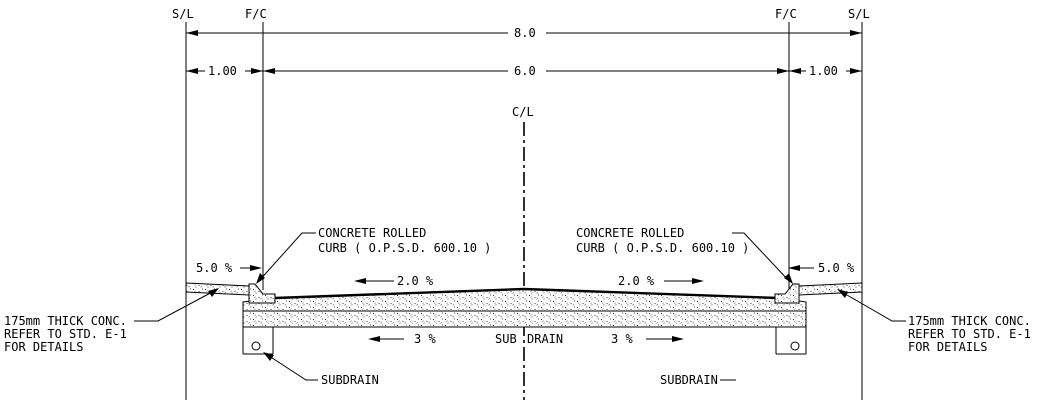 The width and height of the screenshot is (1040, 400). Describe the element at coordinates (795, 346) in the screenshot. I see `right-subdrain-pipe` at that location.